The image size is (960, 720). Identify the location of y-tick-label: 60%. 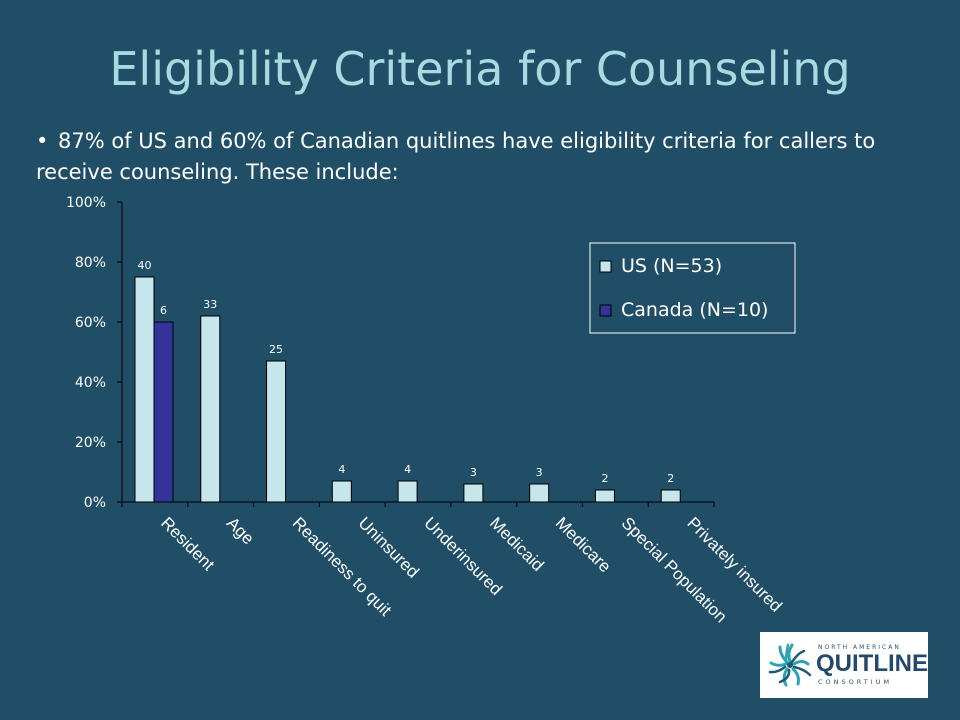
(90, 323).